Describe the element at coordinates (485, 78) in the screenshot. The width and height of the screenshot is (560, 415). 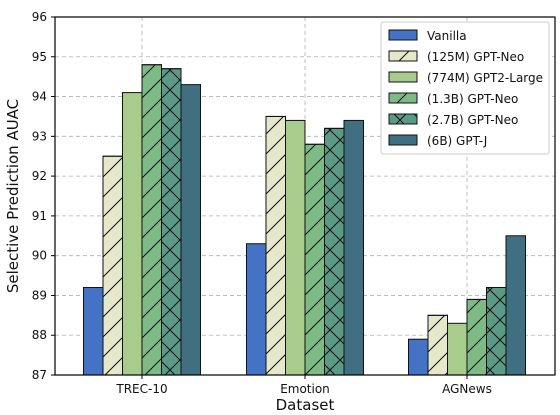
I see `legend-label: (774M) GPT2-Large` at that location.